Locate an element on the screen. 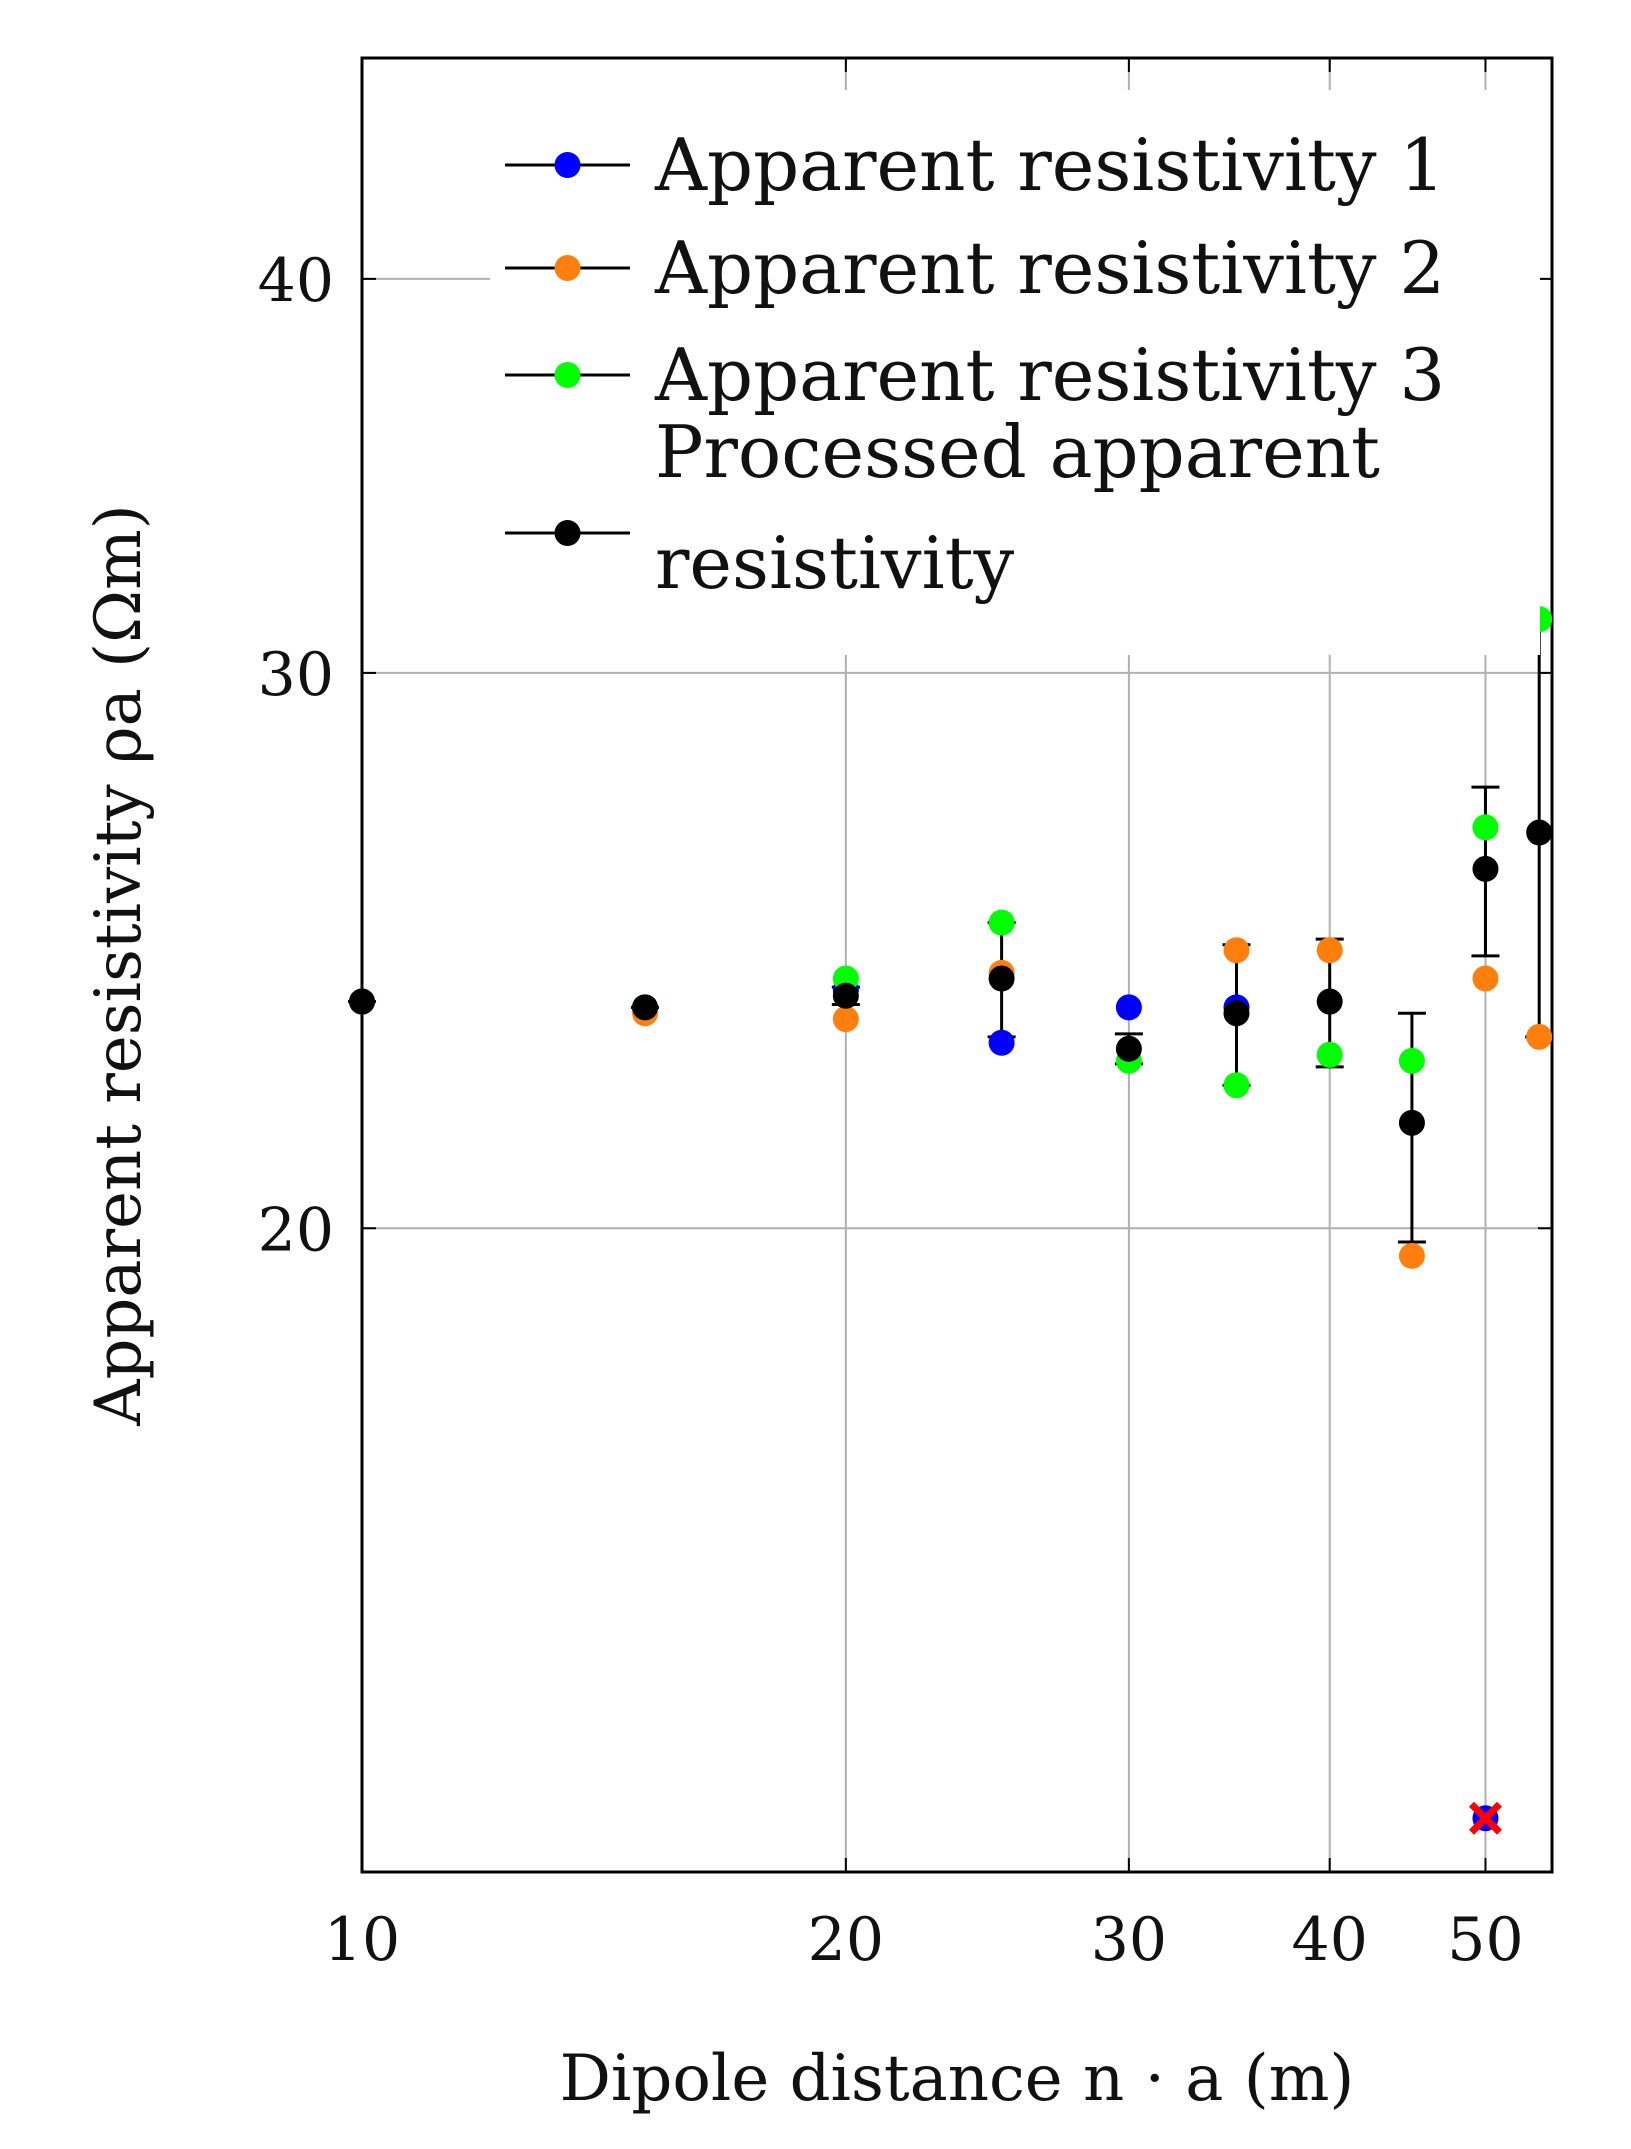 Image resolution: width=1631 pixels, height=2149 pixels. x-tick-label: 40 is located at coordinates (1330, 1940).